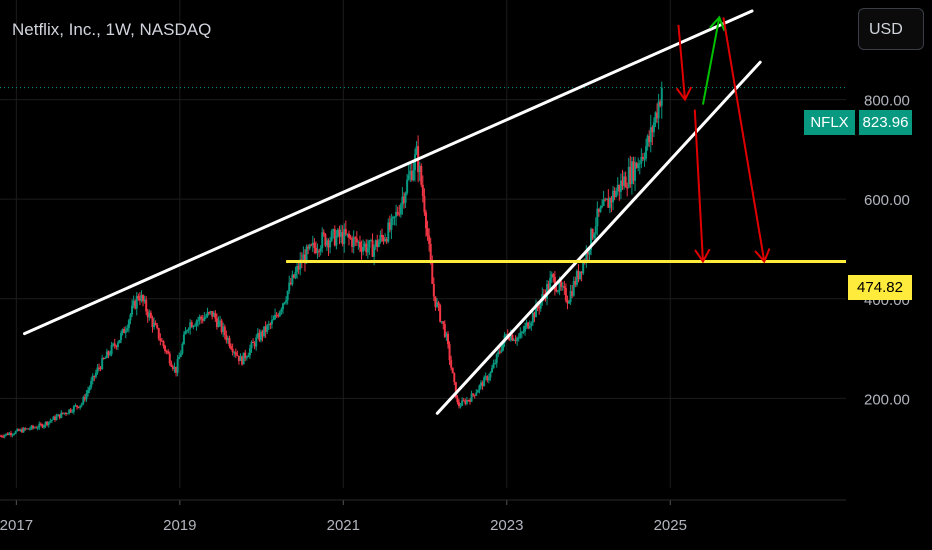 This screenshot has height=550, width=932. I want to click on down-arrow, so click(681, 62).